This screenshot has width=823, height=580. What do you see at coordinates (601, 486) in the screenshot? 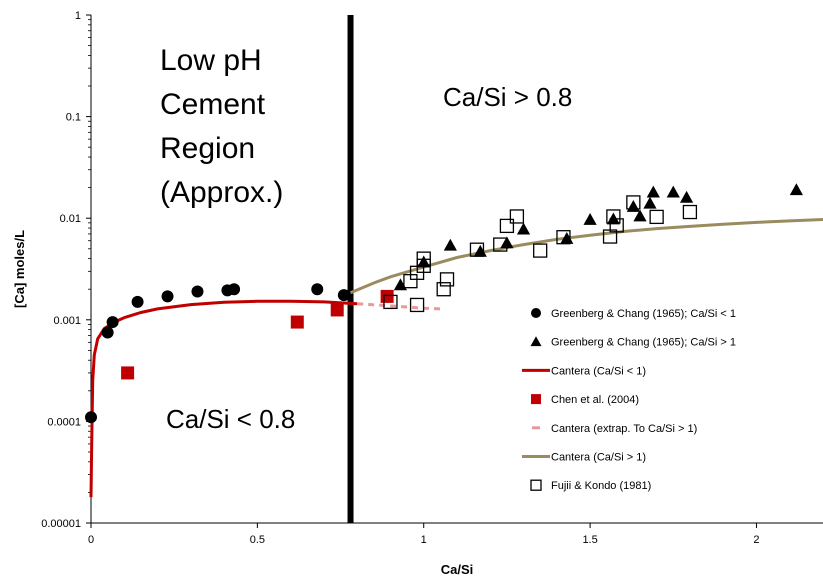
I see `legend-entry-label: Fujii & Kondo (1981)` at bounding box center [601, 486].